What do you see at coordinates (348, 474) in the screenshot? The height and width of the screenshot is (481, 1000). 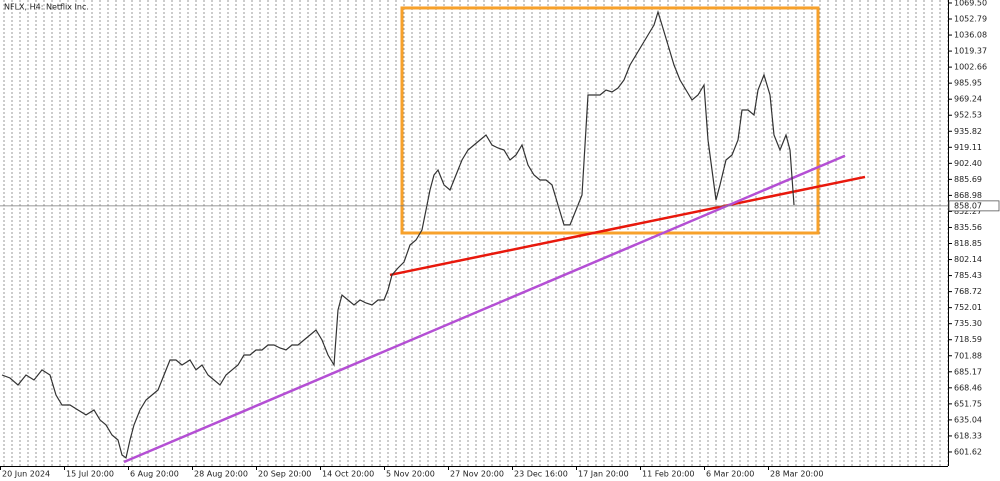 I see `x-tick-label: 14 Oct 20:00` at bounding box center [348, 474].